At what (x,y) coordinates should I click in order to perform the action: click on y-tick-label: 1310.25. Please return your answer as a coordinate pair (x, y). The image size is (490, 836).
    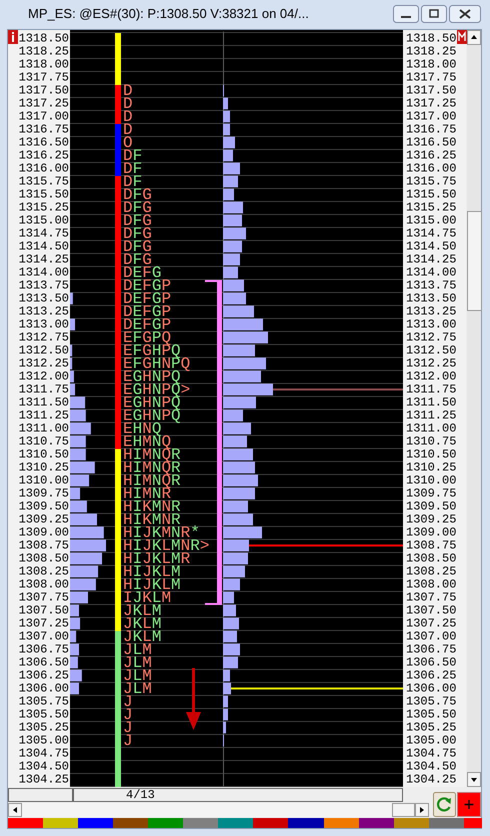
    Looking at the image, I should click on (431, 467).